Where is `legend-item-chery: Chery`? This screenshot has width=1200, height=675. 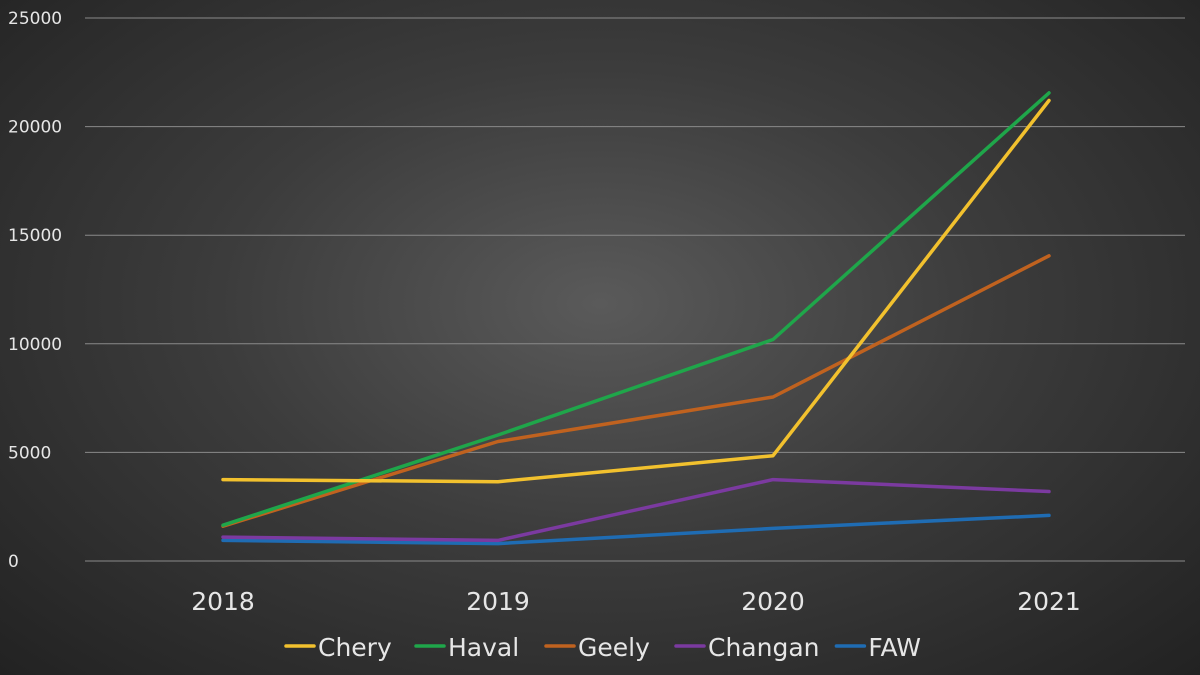 legend-item-chery: Chery is located at coordinates (338, 647).